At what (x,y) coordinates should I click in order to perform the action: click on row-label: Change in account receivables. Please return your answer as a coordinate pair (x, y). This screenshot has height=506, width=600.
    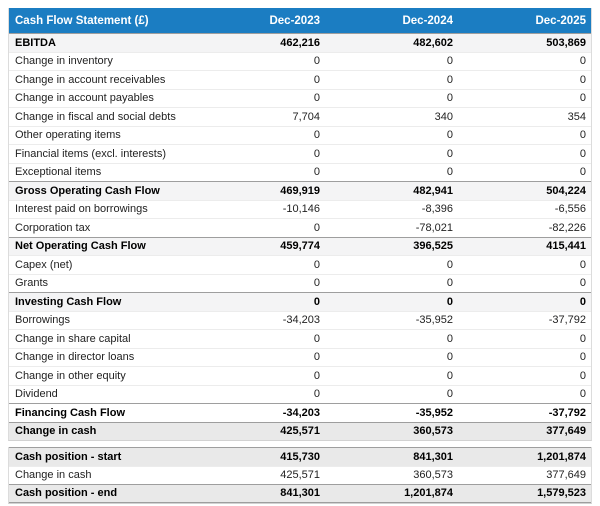
    Looking at the image, I should click on (90, 79).